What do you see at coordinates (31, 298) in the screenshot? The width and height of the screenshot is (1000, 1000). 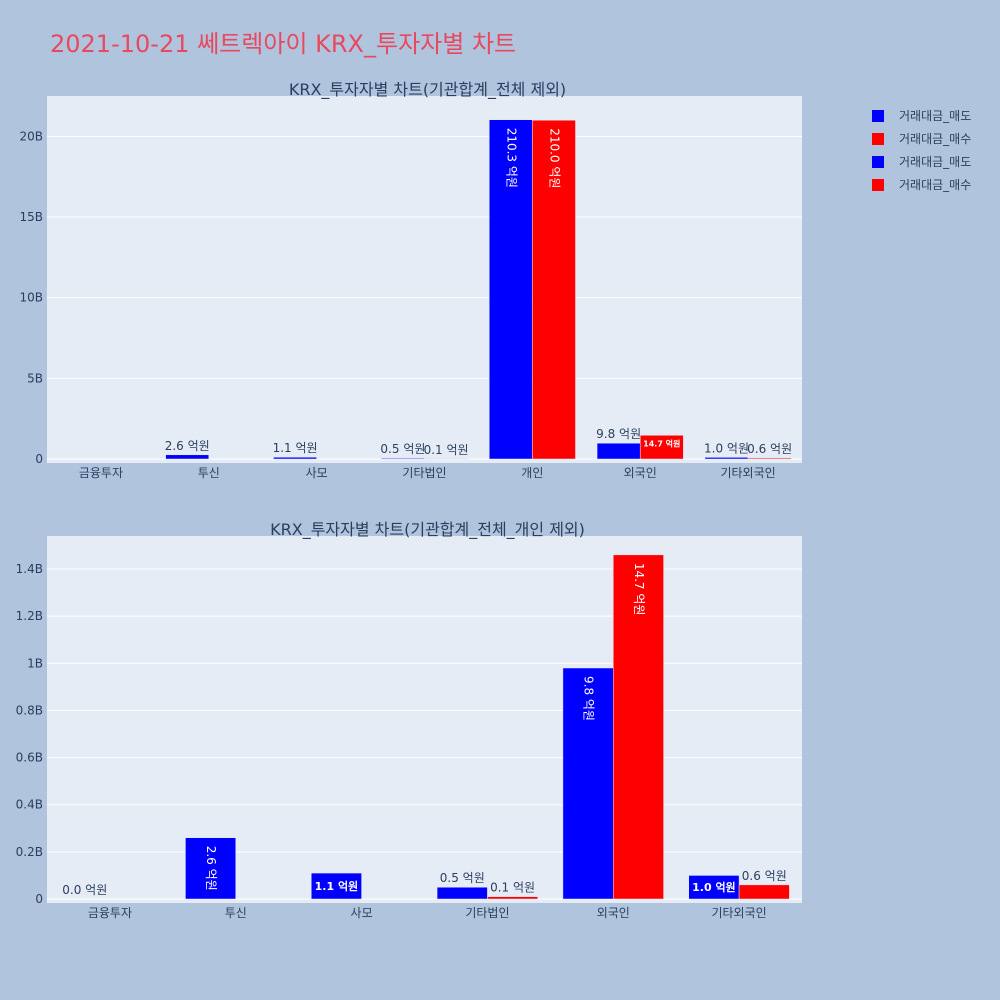 I see `y-tick-label: 10B` at bounding box center [31, 298].